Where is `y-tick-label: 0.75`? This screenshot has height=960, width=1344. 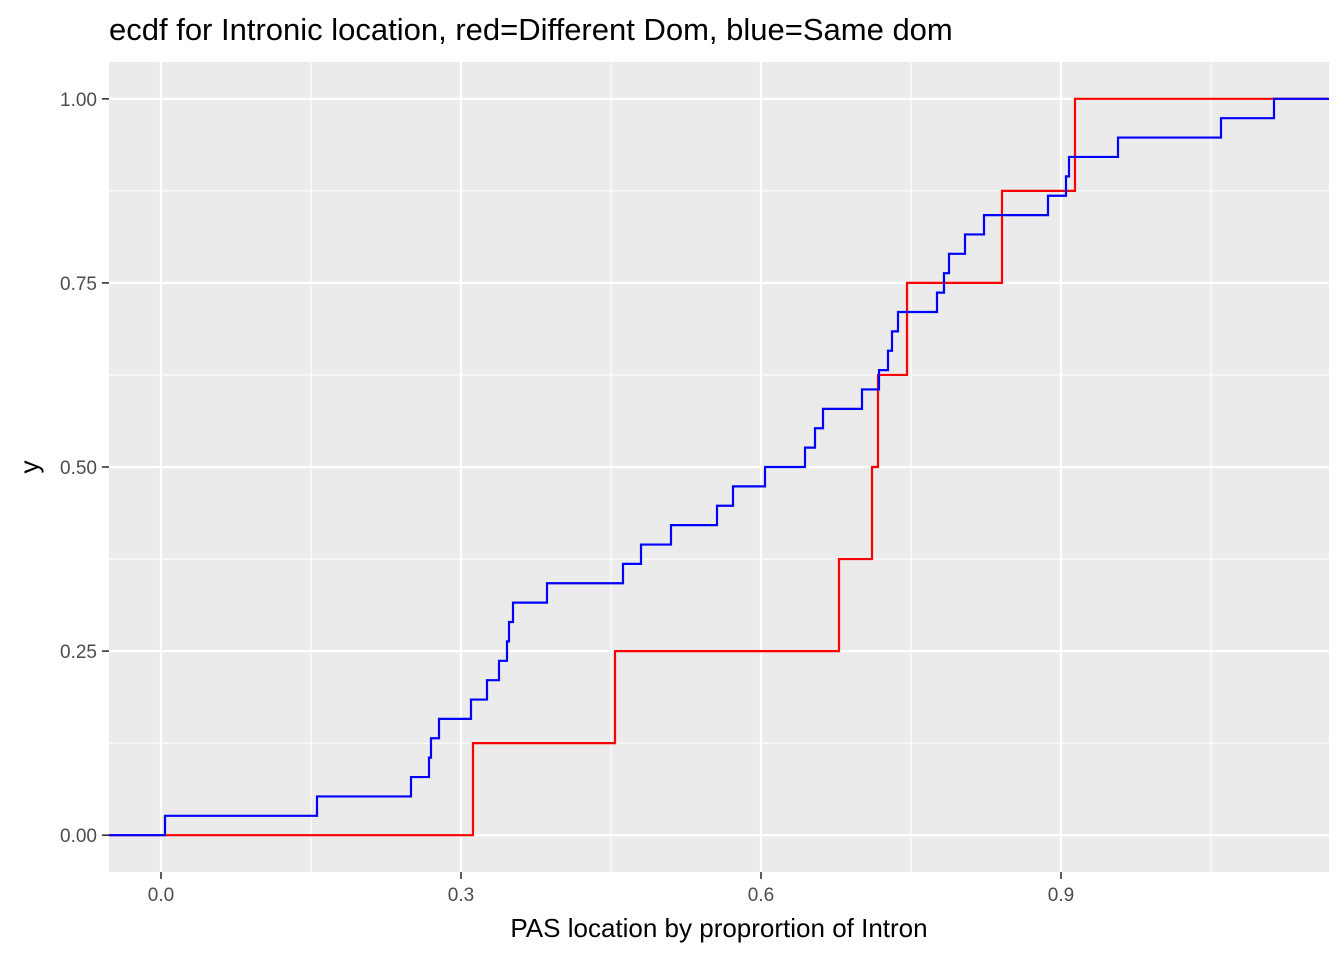
y-tick-label: 0.75 is located at coordinates (78, 284).